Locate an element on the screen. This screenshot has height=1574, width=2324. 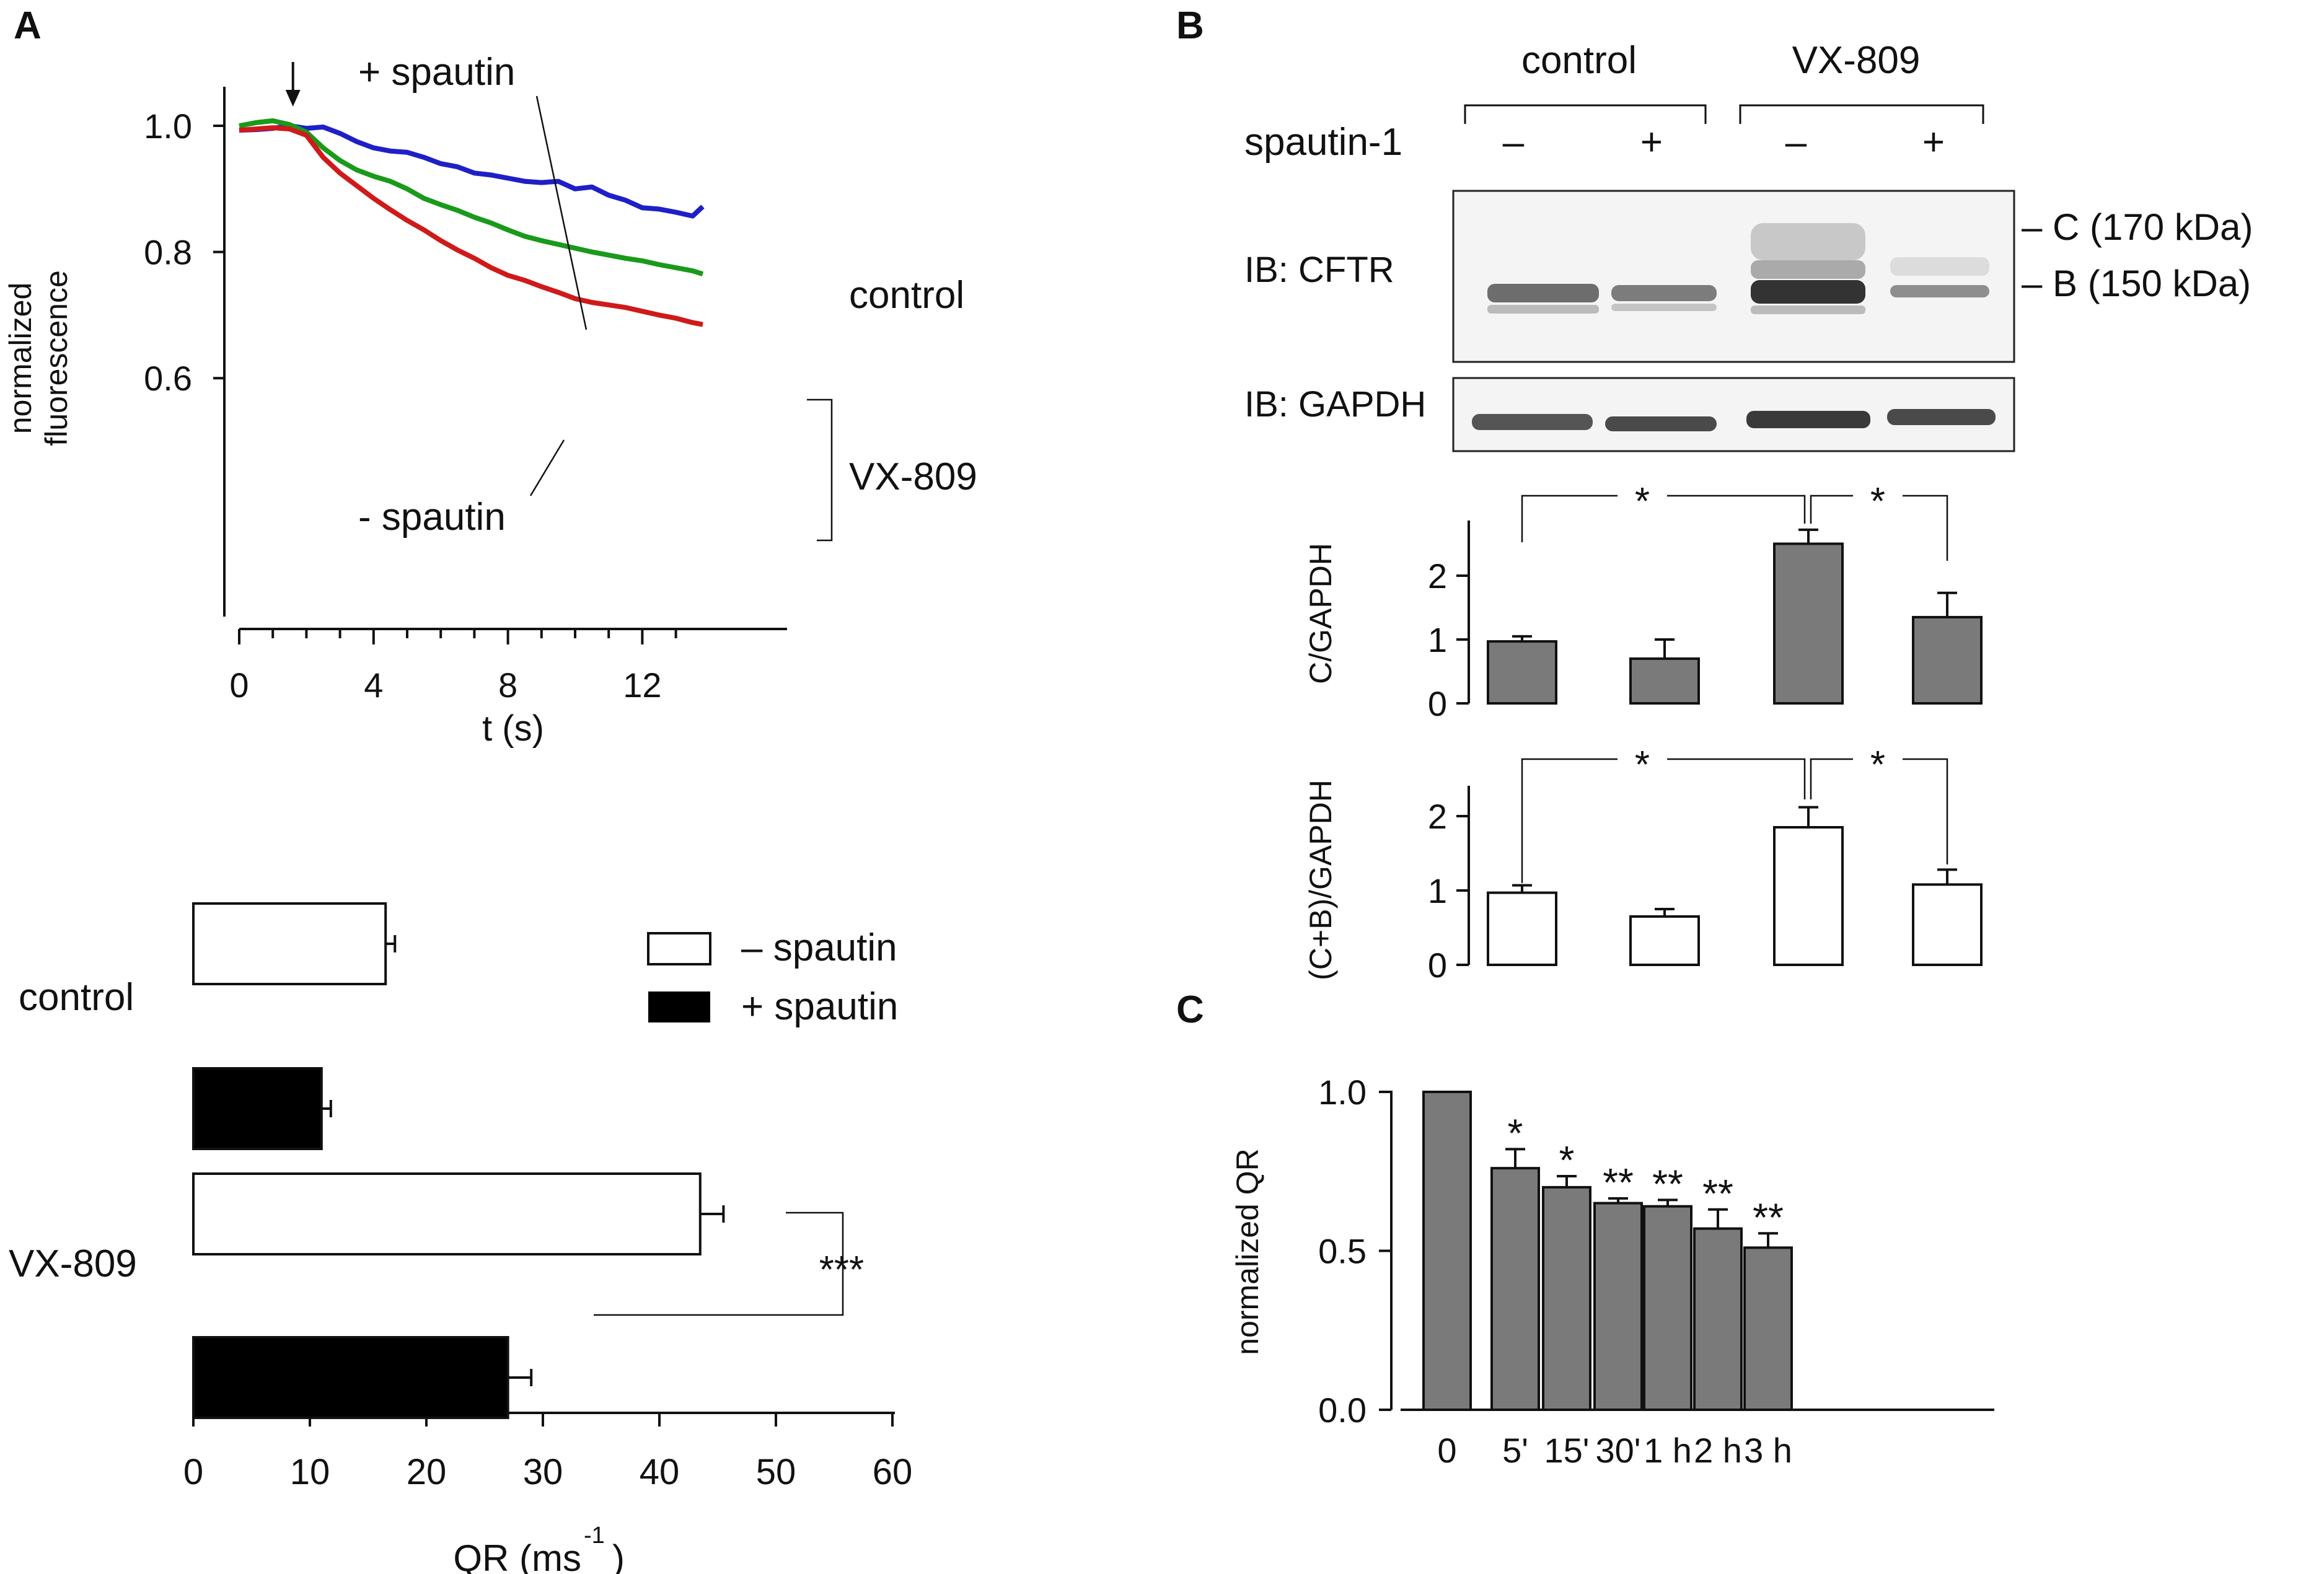
x-tick-label: 8 is located at coordinates (508, 685).